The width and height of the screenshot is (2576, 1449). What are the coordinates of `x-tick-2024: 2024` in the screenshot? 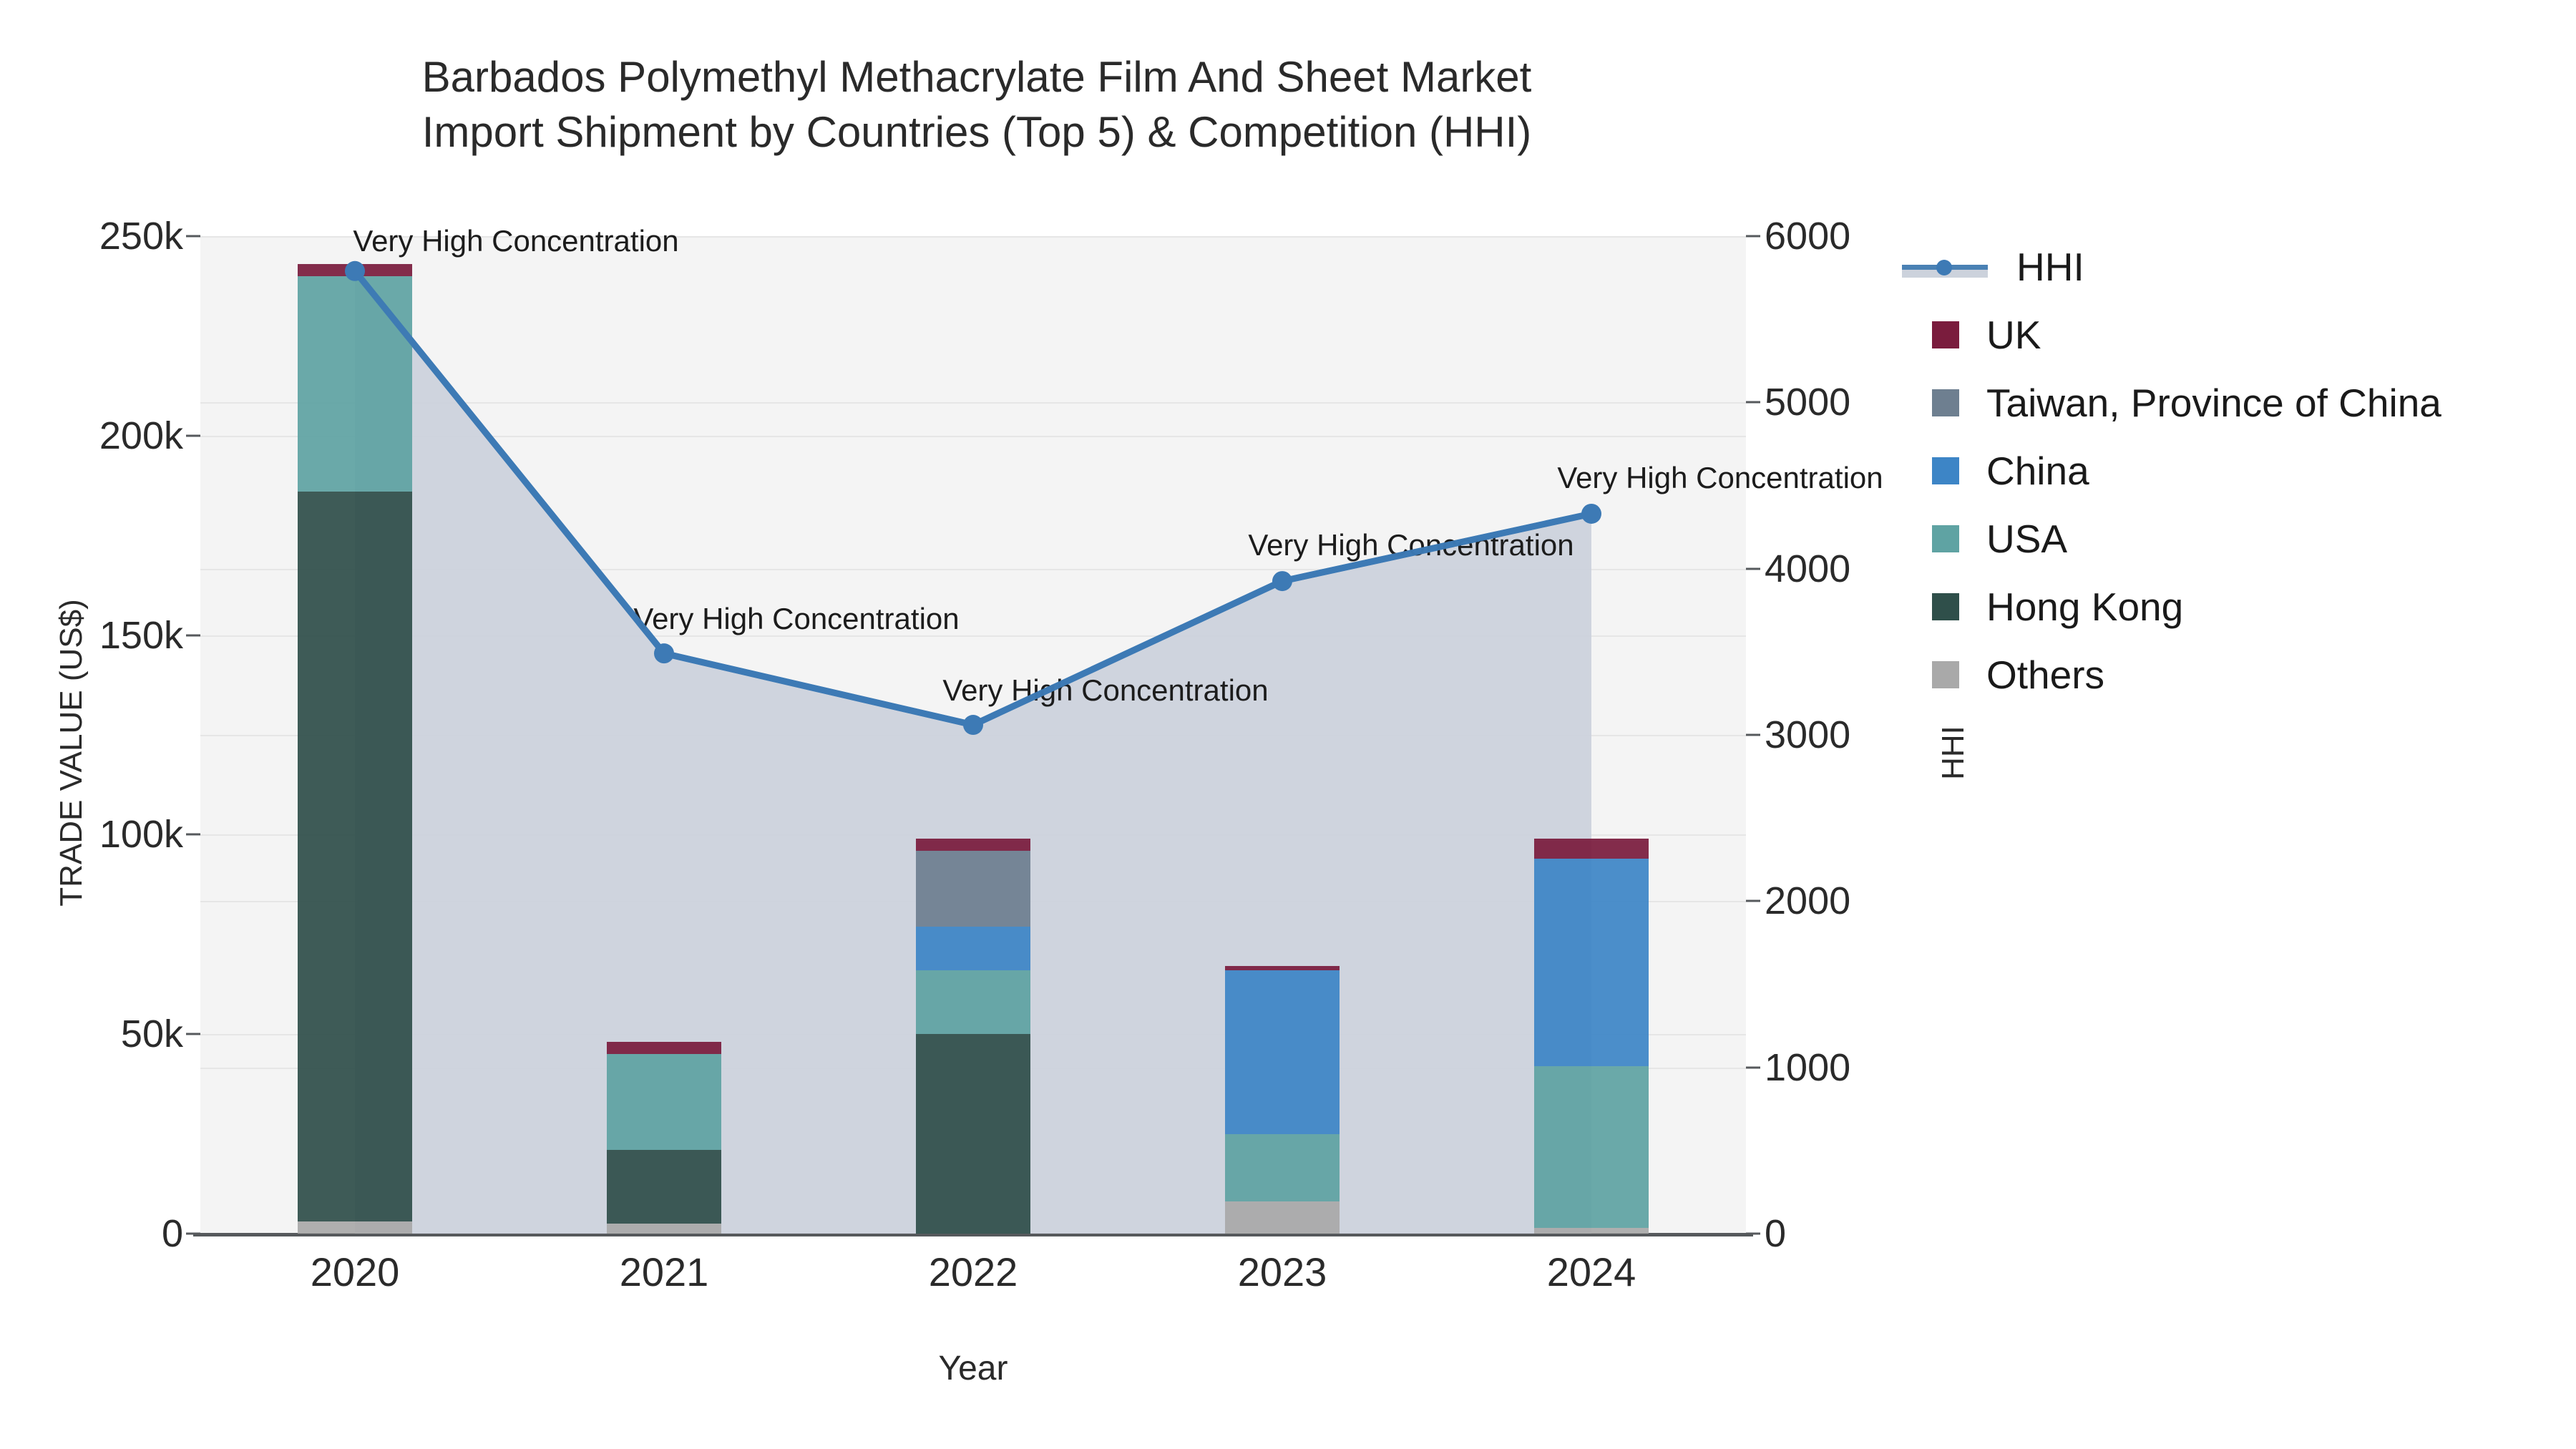 It's located at (1591, 1271).